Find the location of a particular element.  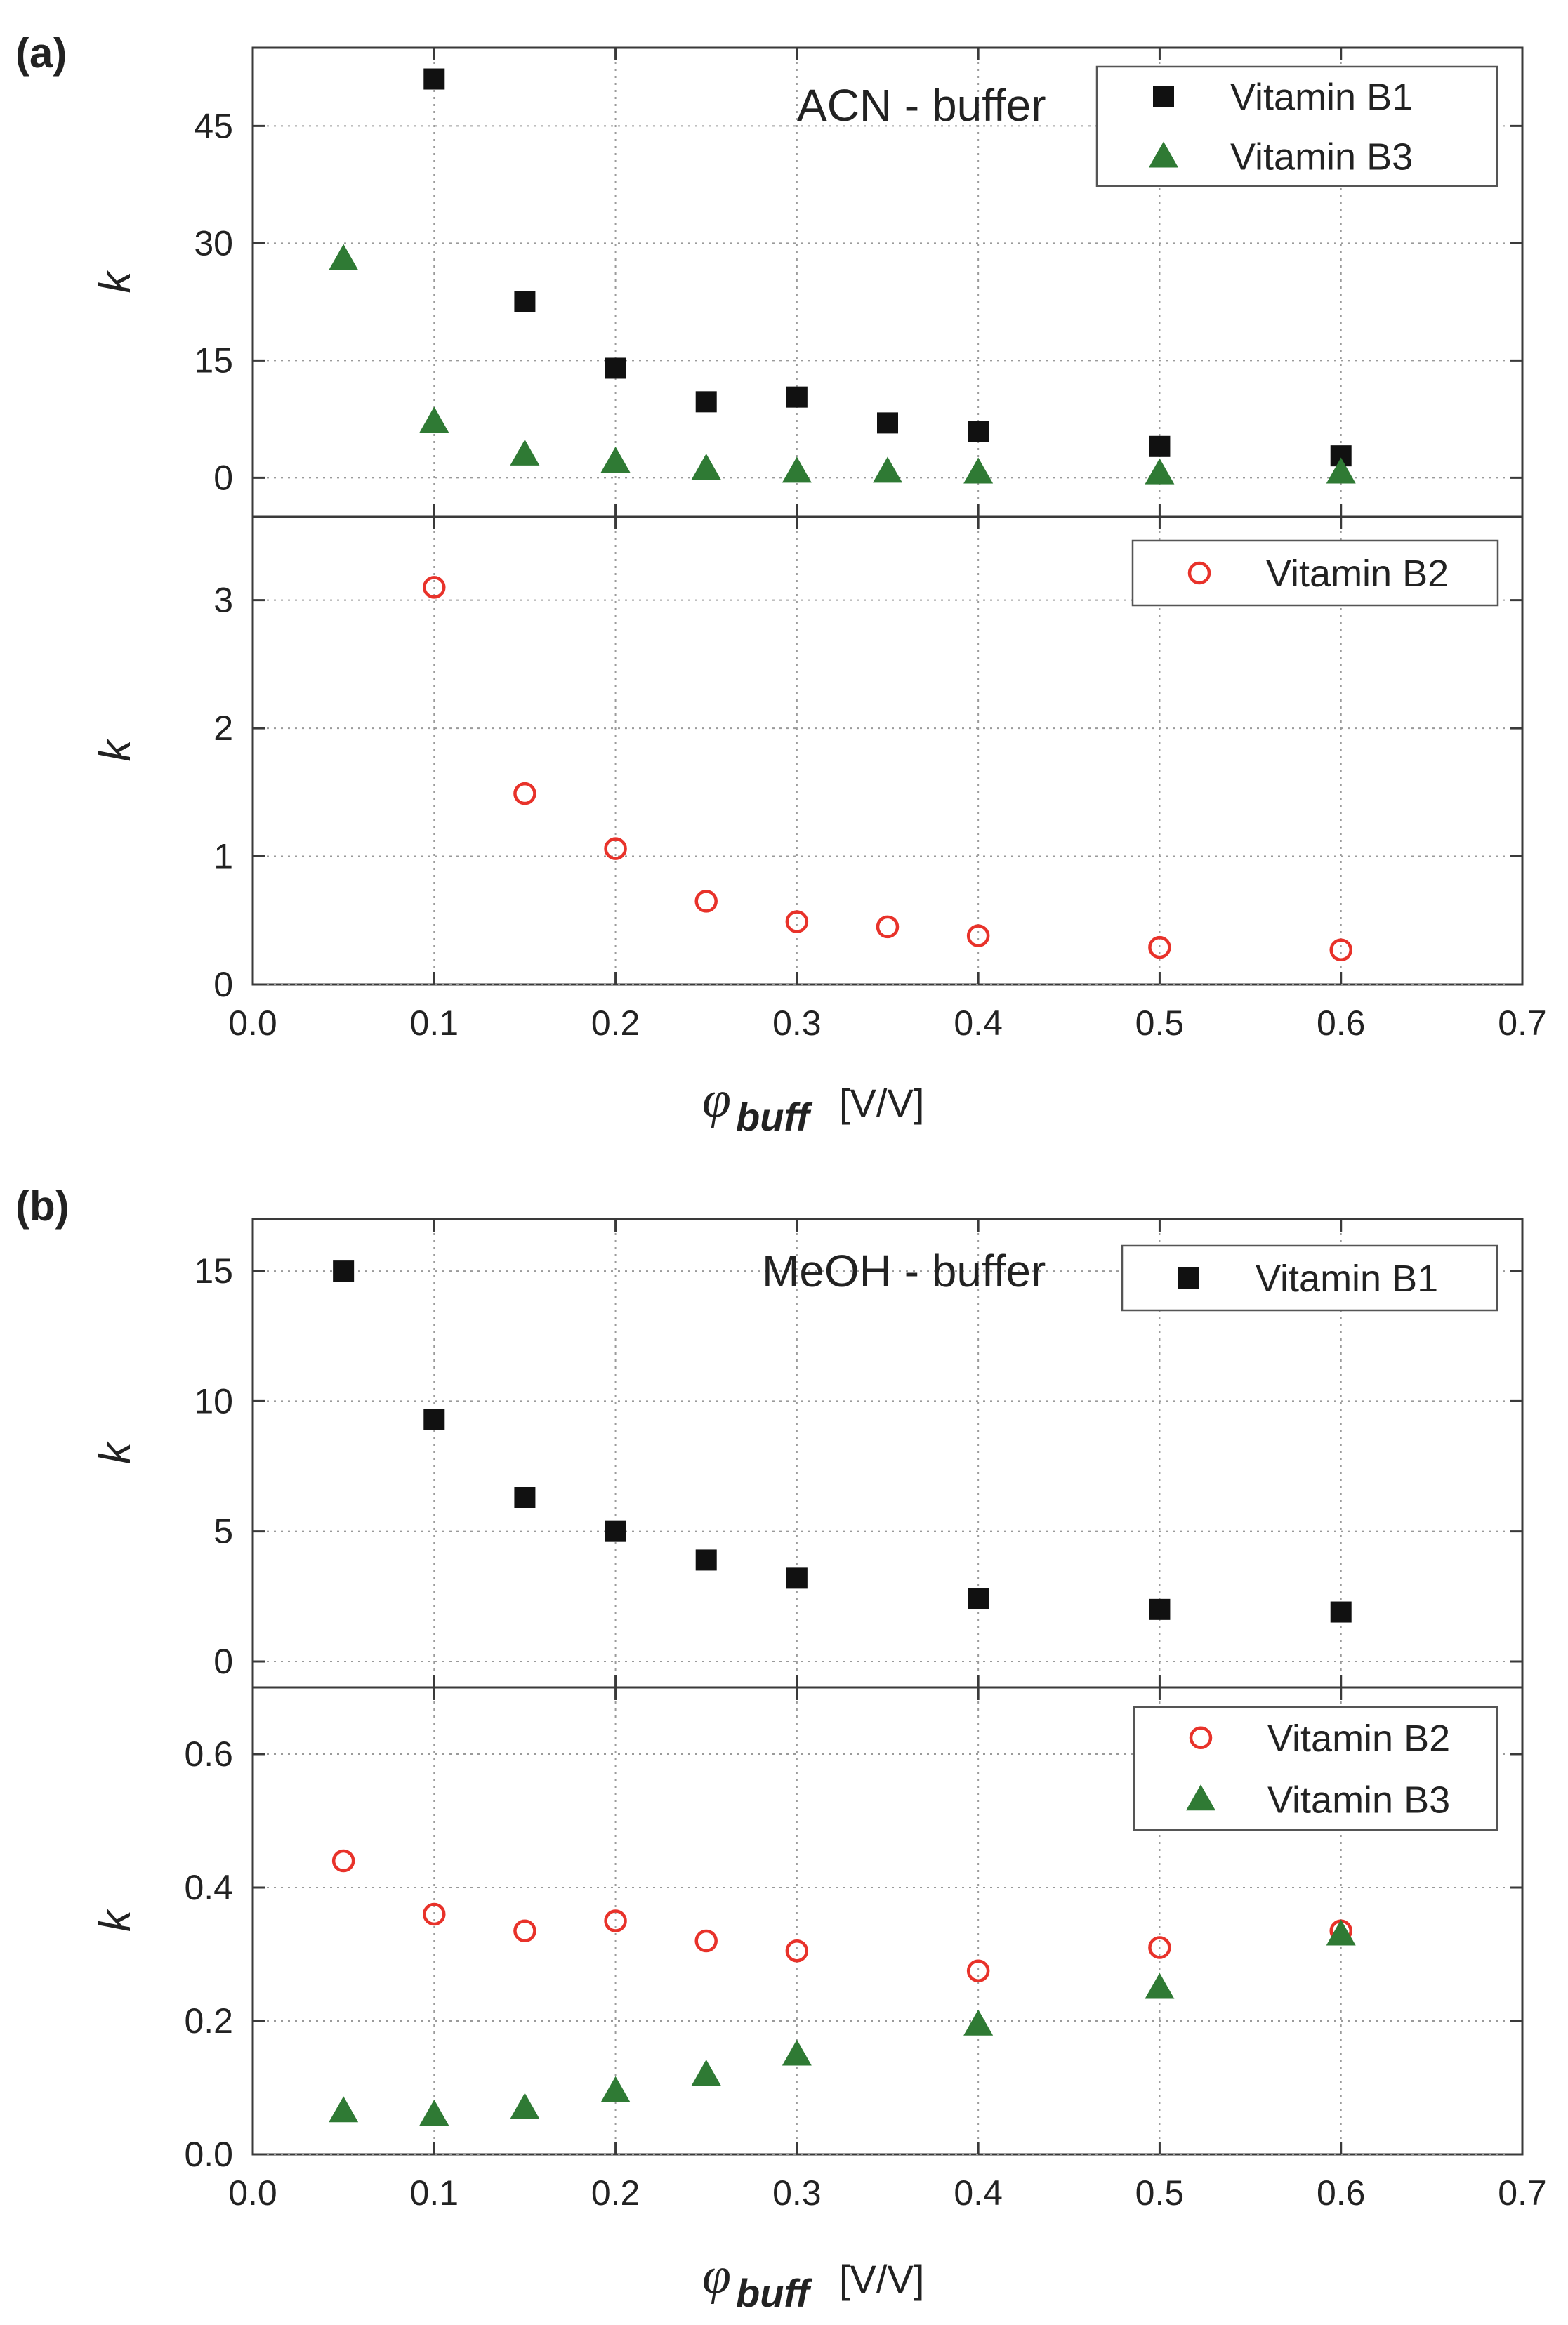

ytick-label-b-bottom-0: 0.0 is located at coordinates (208, 2154).